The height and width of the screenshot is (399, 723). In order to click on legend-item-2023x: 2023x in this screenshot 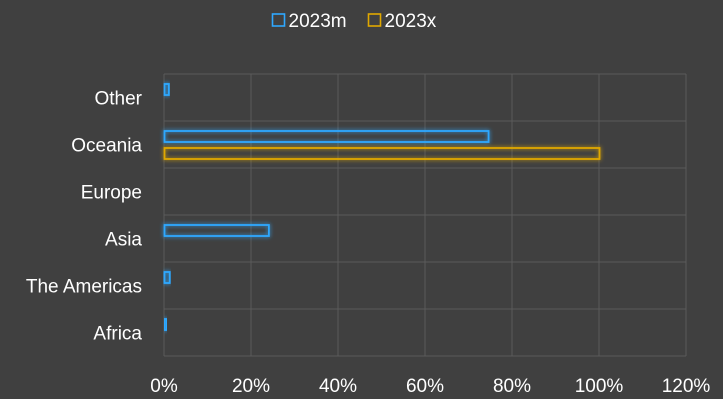, I will do `click(402, 21)`.